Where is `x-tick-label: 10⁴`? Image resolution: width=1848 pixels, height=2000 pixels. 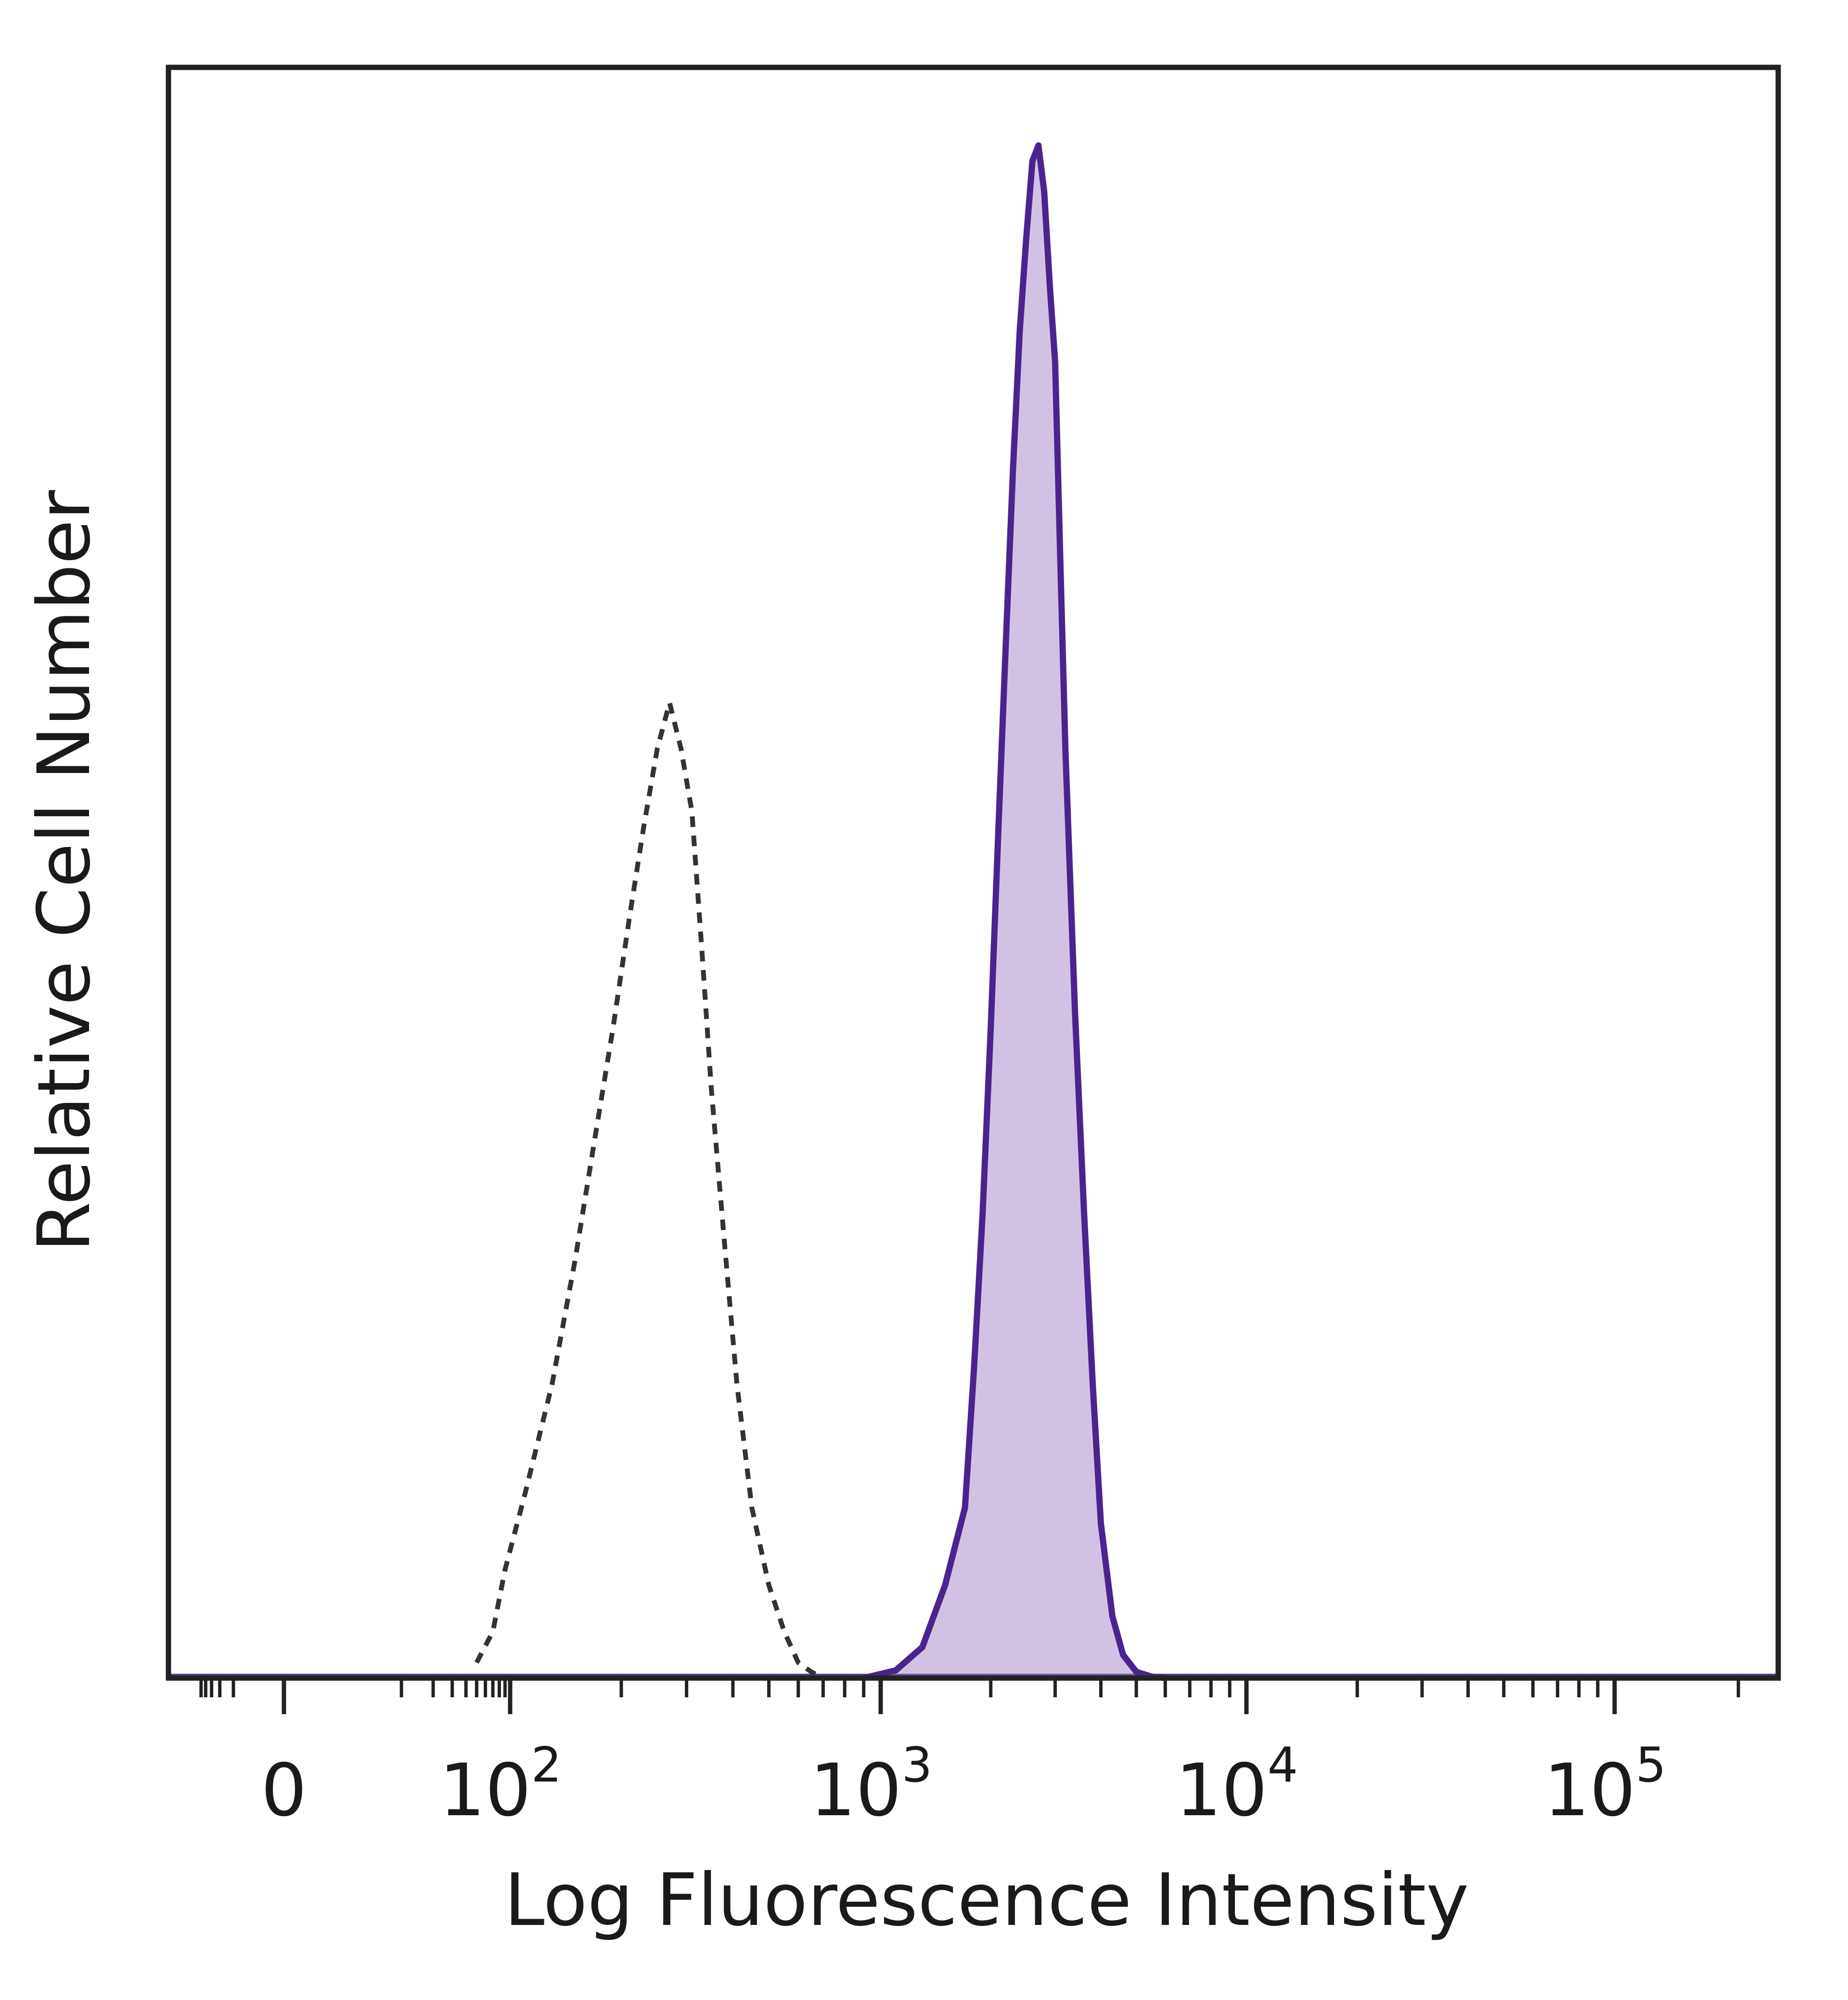
x-tick-label: 10⁴ is located at coordinates (1237, 1785).